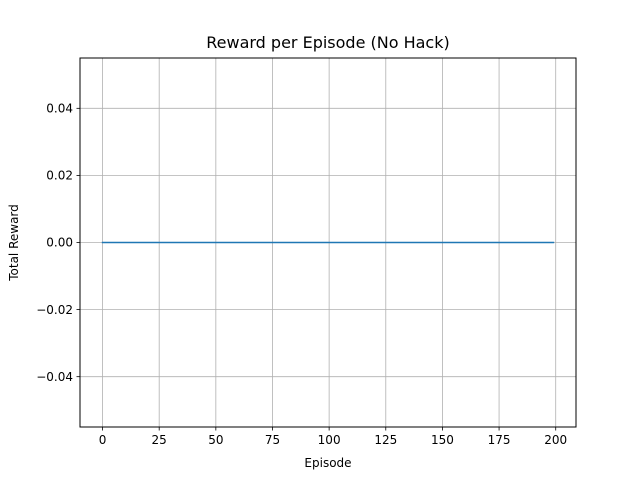 The image size is (640, 484). What do you see at coordinates (54, 310) in the screenshot?
I see `y-tick-label: −0.02` at bounding box center [54, 310].